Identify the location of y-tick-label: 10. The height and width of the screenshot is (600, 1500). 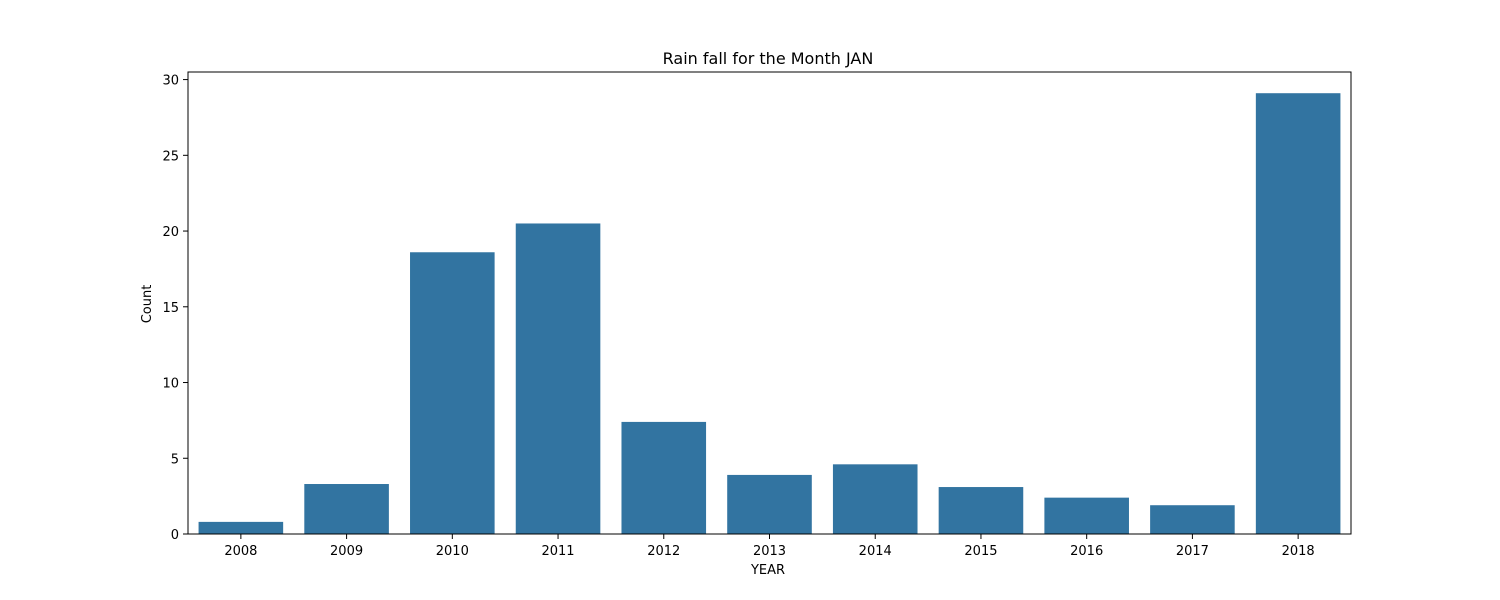
(170, 384).